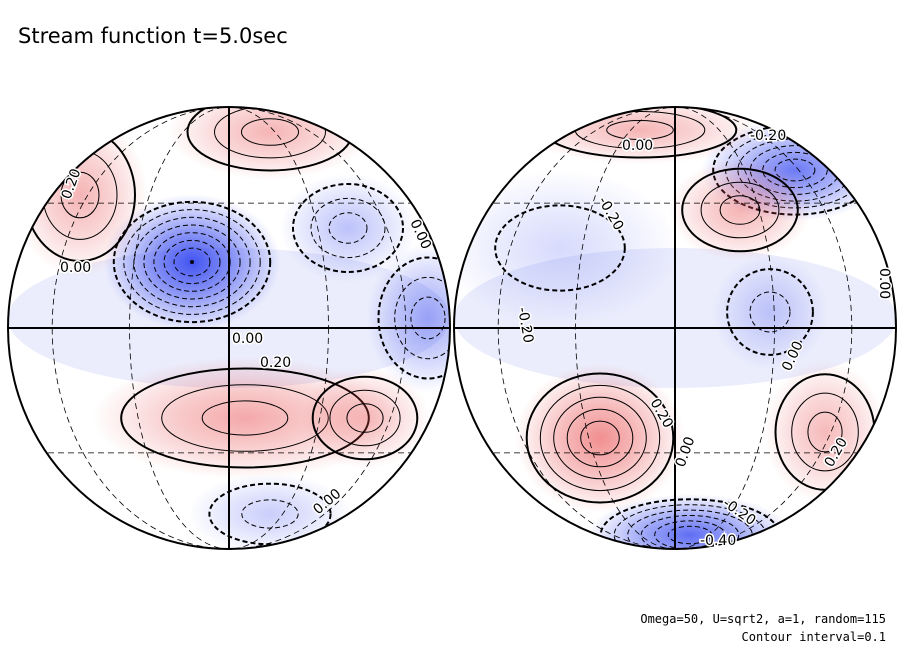  What do you see at coordinates (814, 637) in the screenshot?
I see `contour-interval-note: Contour interval=0.1` at bounding box center [814, 637].